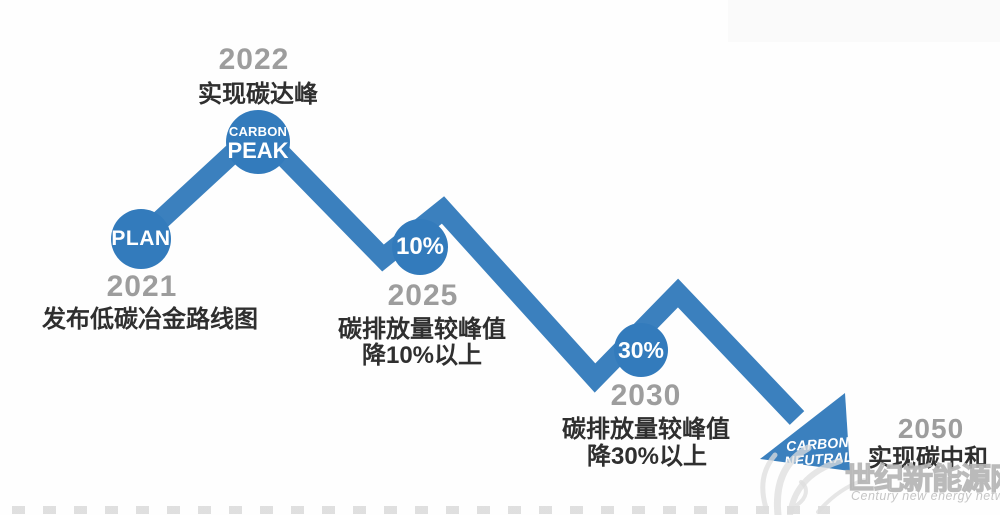 Image resolution: width=1000 pixels, height=515 pixels. I want to click on reduction-10-badge: 10%, so click(420, 247).